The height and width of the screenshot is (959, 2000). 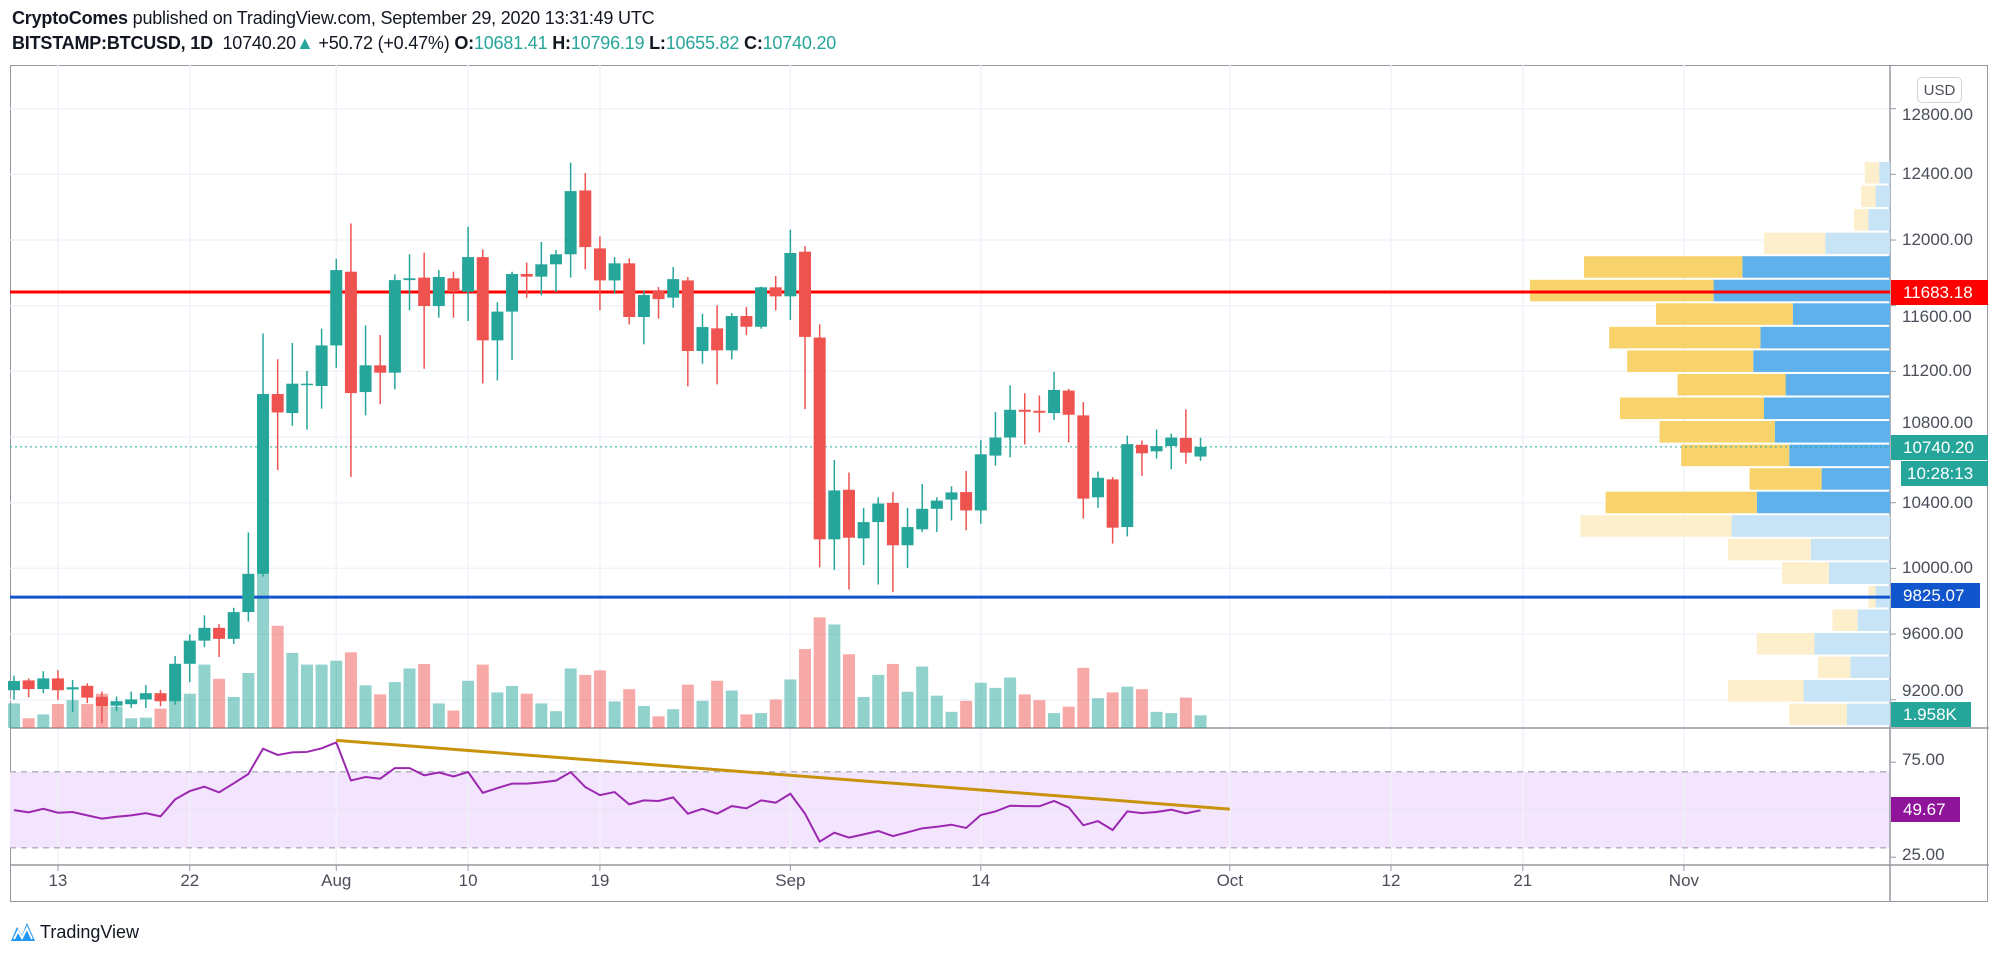 What do you see at coordinates (304, 43) in the screenshot?
I see `up-arrow-icon: ▲` at bounding box center [304, 43].